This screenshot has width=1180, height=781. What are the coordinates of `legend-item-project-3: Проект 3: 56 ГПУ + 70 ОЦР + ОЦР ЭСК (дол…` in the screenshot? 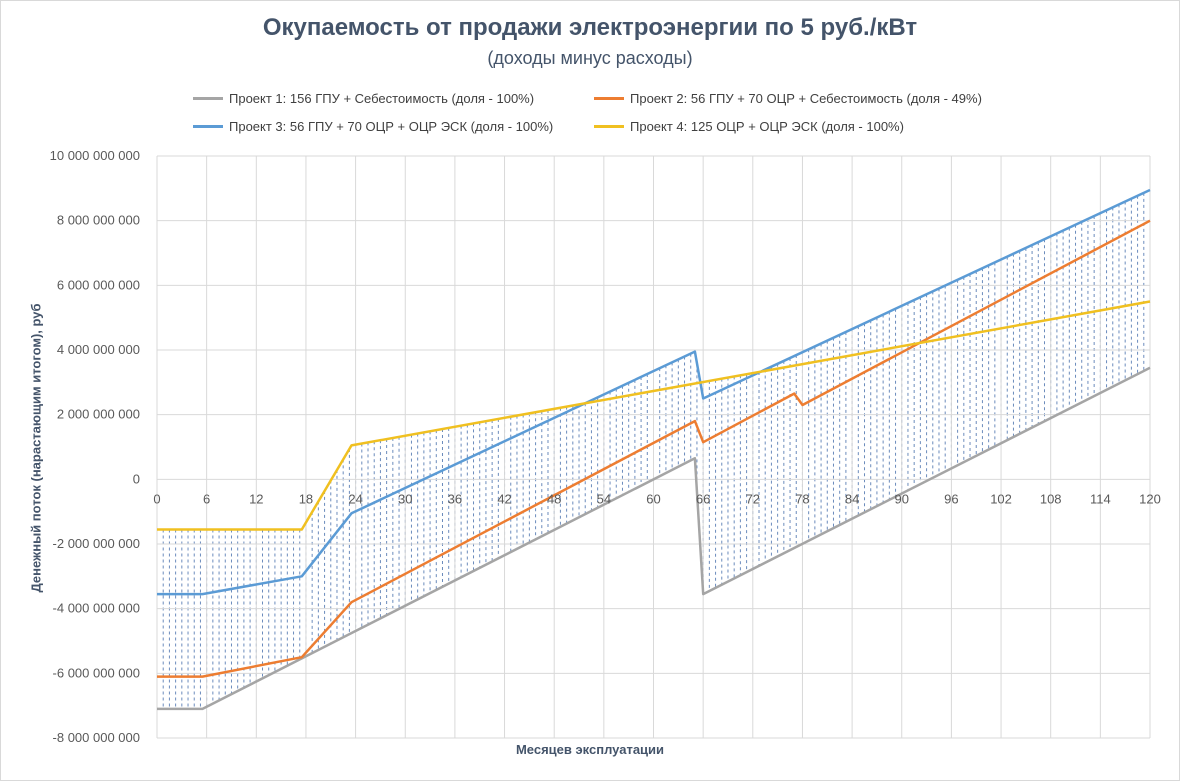 It's located at (373, 126).